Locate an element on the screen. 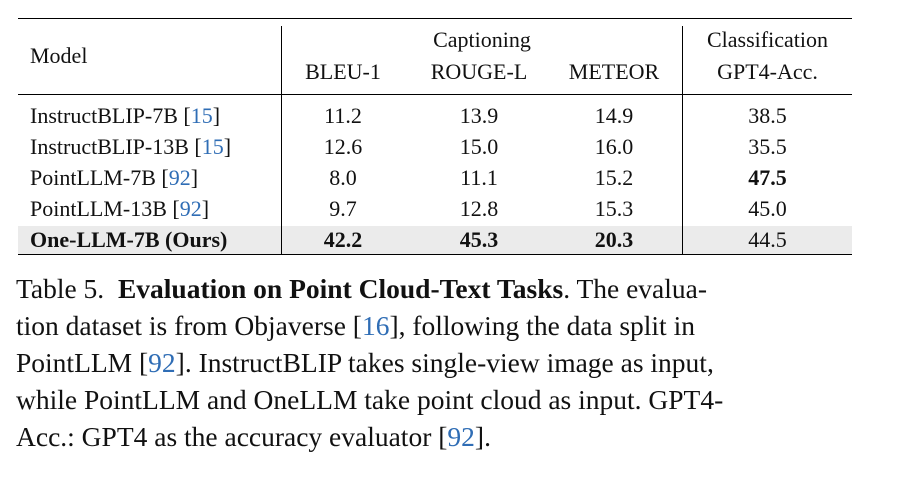 The height and width of the screenshot is (482, 908). row-model-name: PointLLM-7B [92] is located at coordinates (114, 177).